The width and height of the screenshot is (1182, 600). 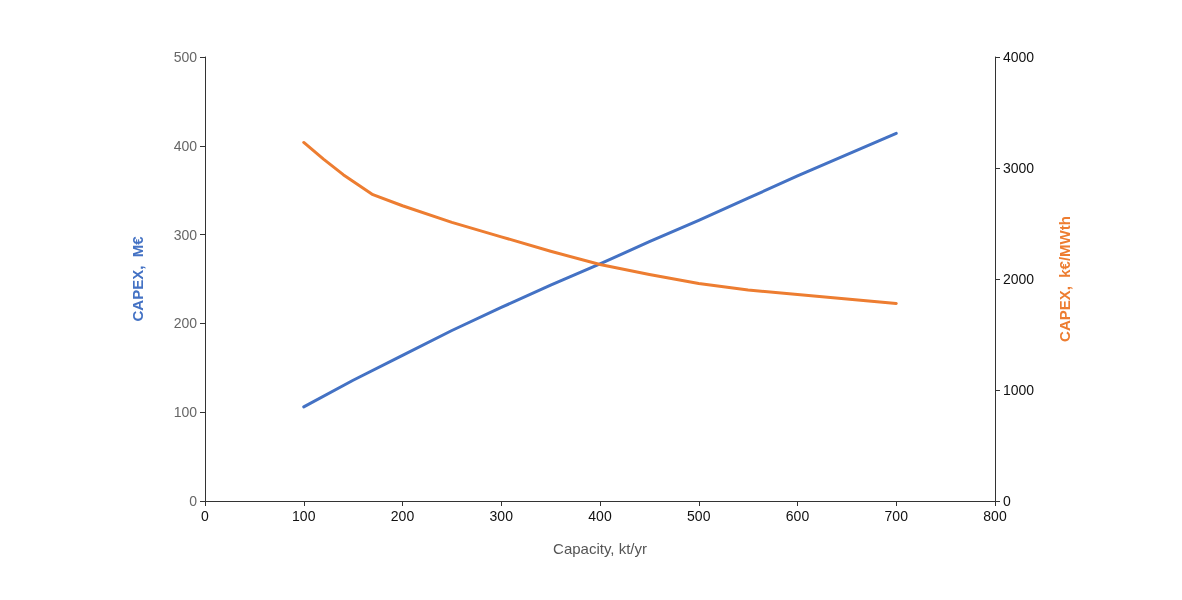 What do you see at coordinates (185, 145) in the screenshot?
I see `y-tick-label: 400` at bounding box center [185, 145].